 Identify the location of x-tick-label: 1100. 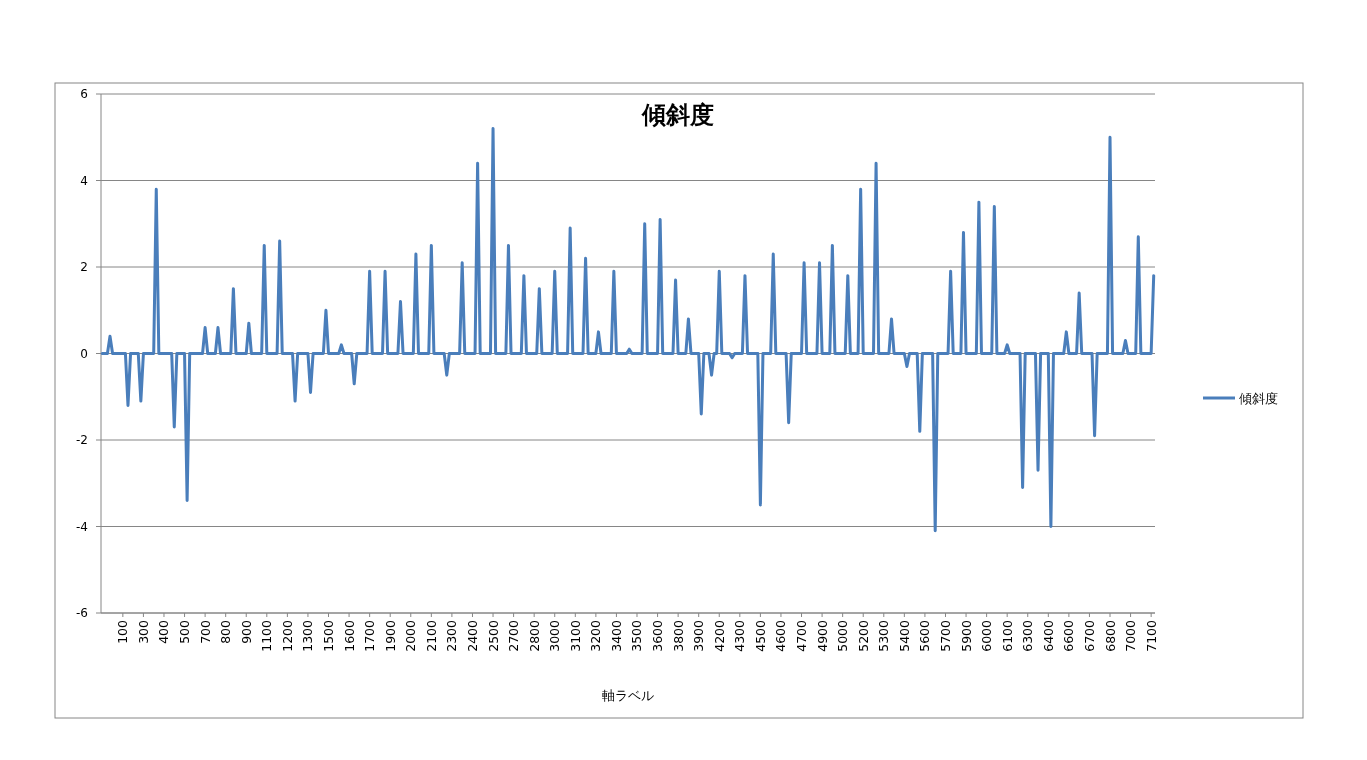
(267, 635).